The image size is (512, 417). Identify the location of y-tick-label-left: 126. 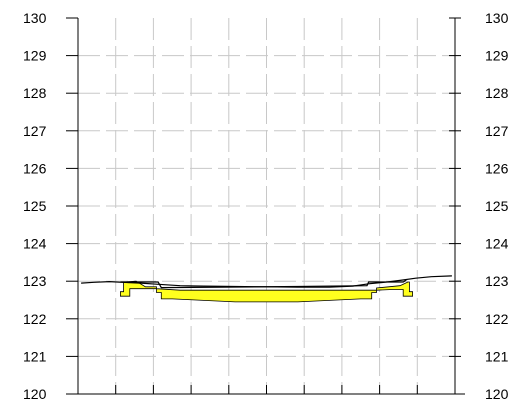
(35, 168).